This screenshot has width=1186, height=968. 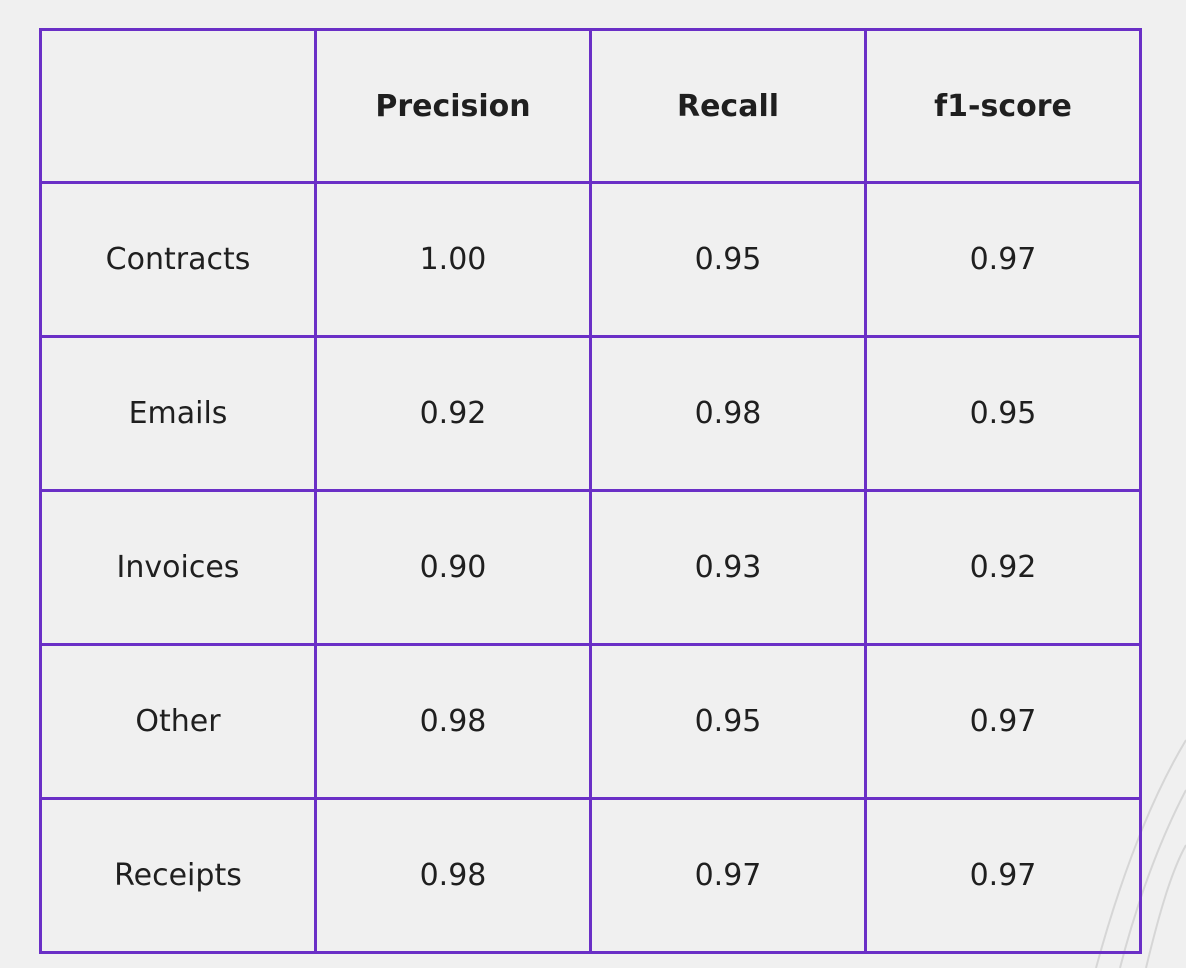 What do you see at coordinates (1165, 906) in the screenshot?
I see `decorative-arc` at bounding box center [1165, 906].